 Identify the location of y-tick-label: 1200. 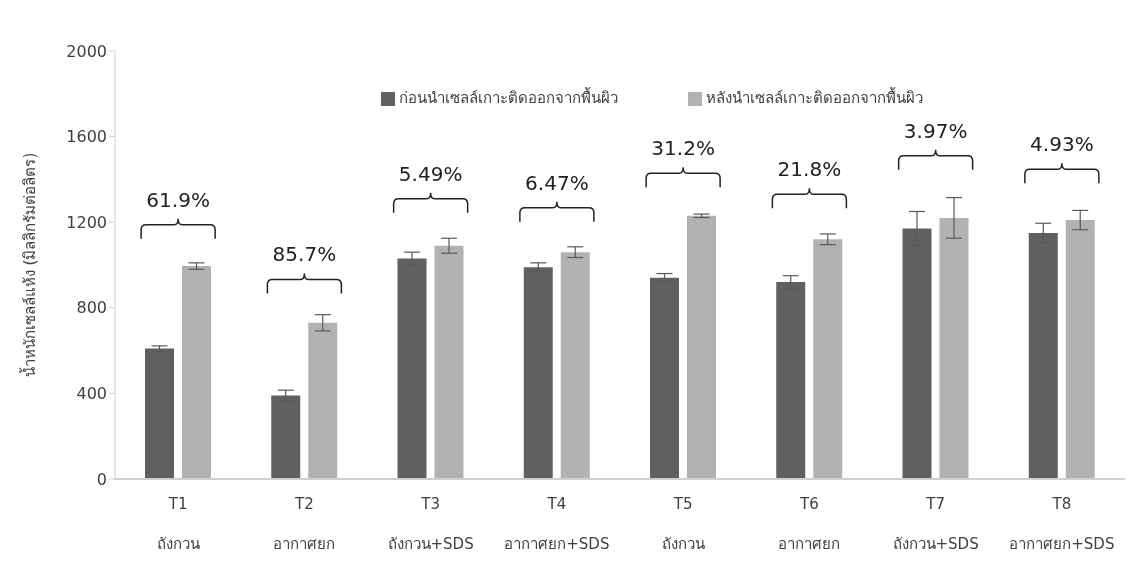
(86, 222).